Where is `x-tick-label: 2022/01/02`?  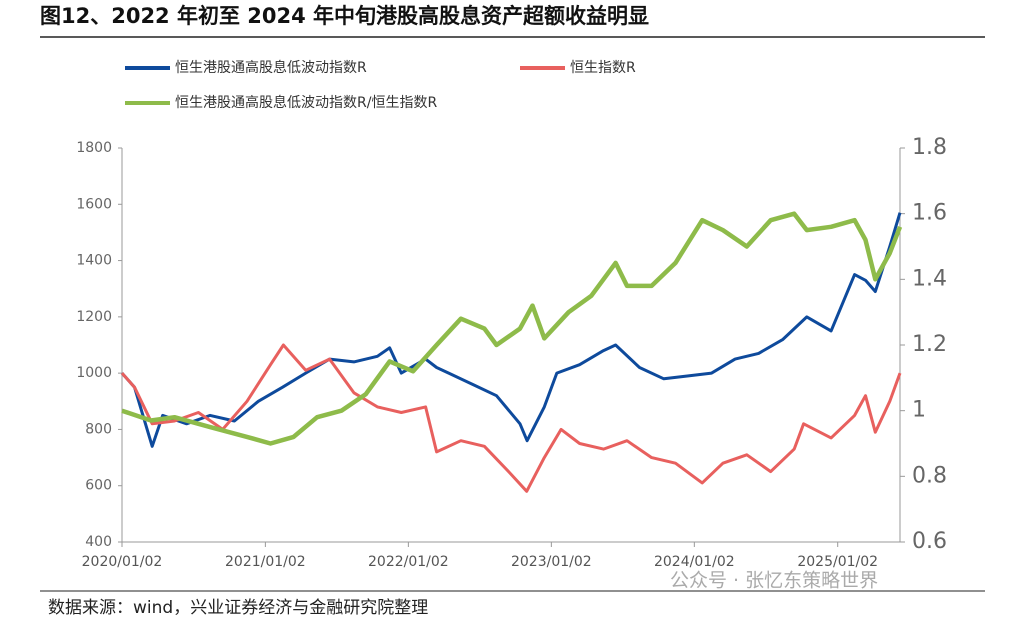
x-tick-label: 2022/01/02 is located at coordinates (408, 562).